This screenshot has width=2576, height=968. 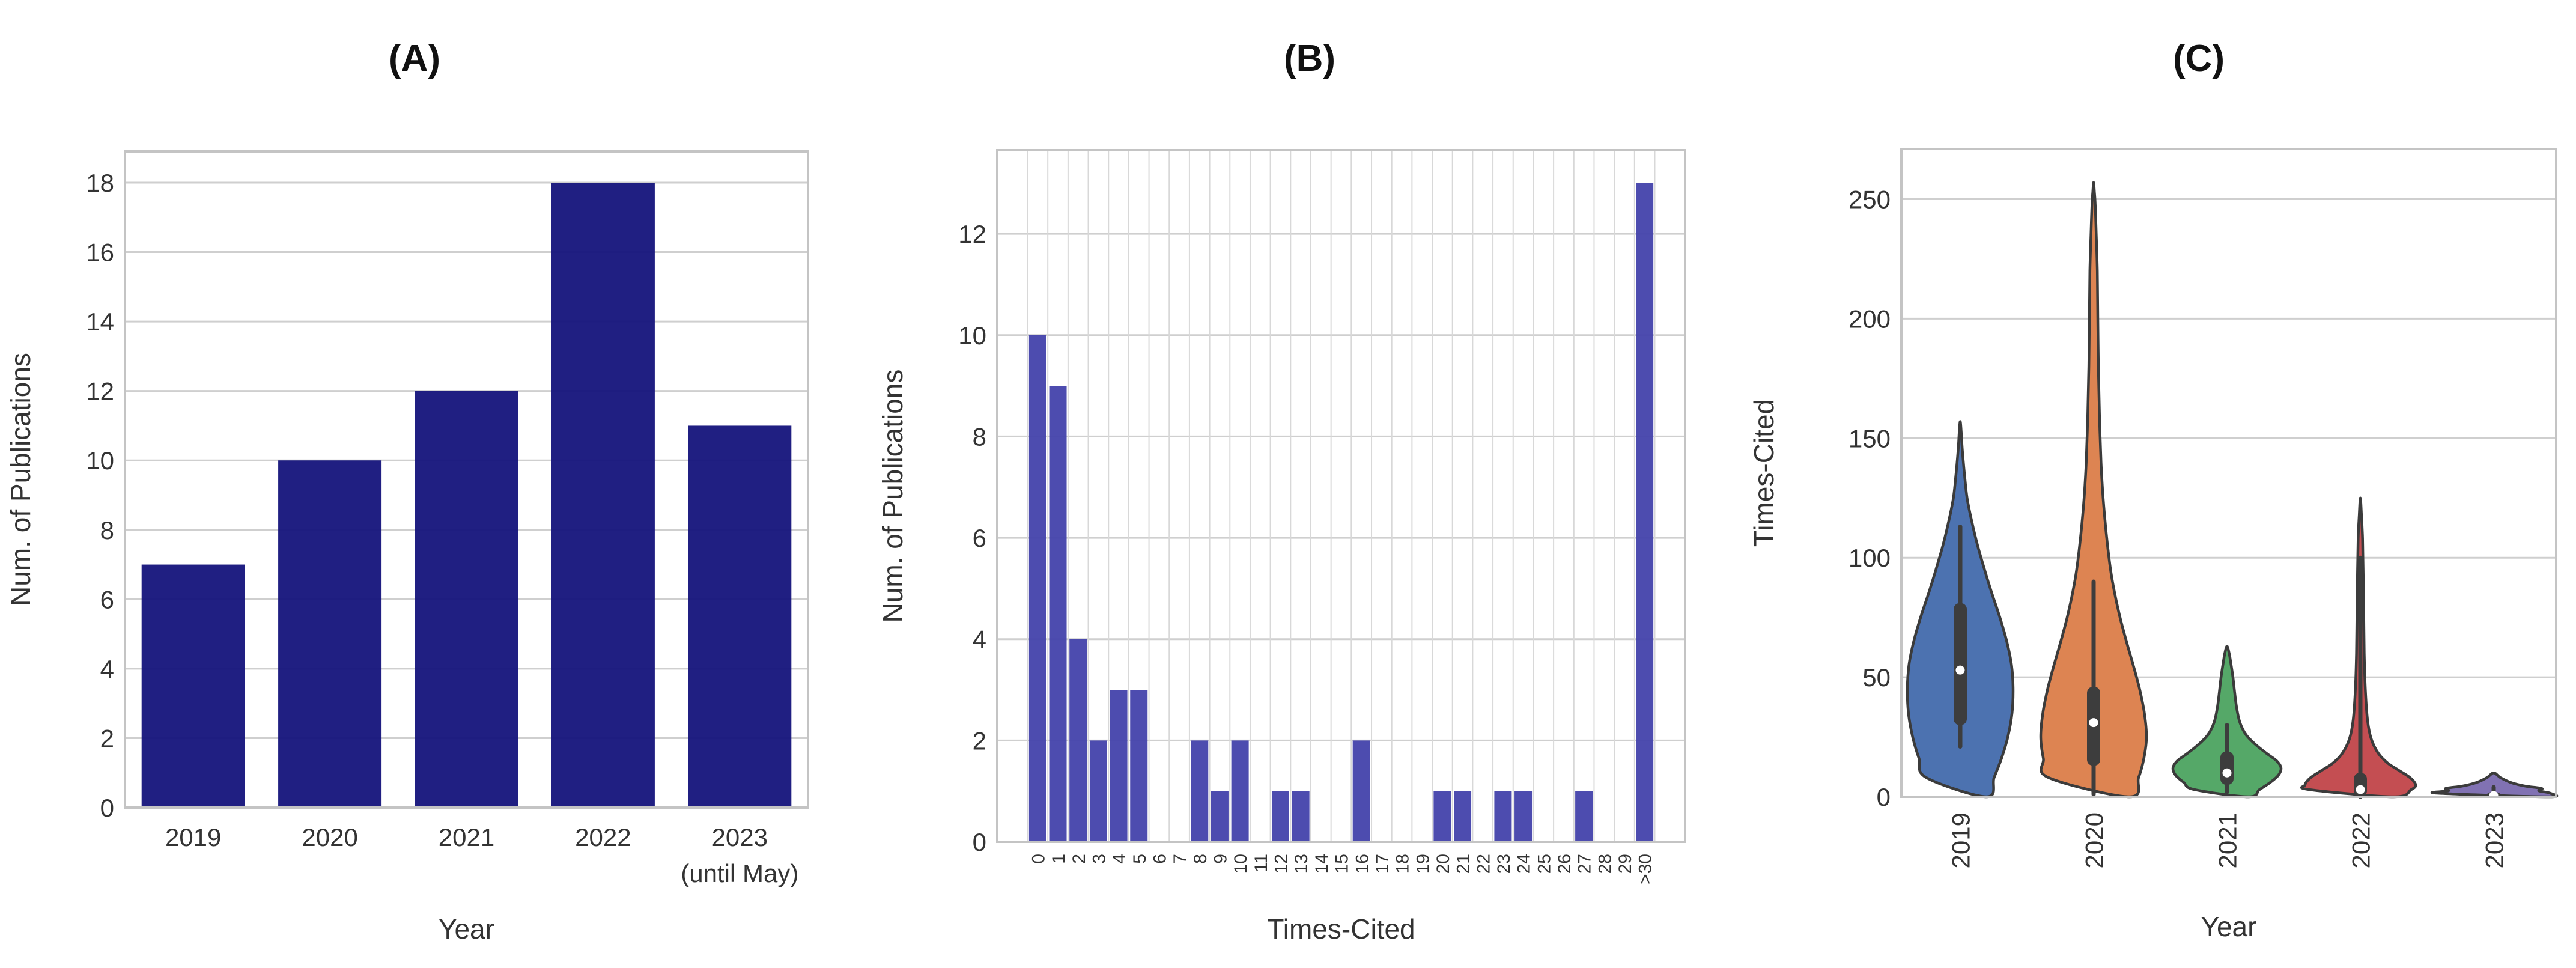 What do you see at coordinates (1119, 859) in the screenshot?
I see `x-tick-label: 4` at bounding box center [1119, 859].